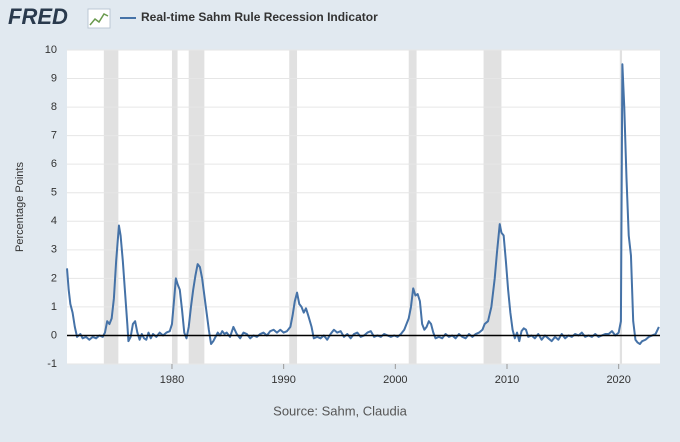 The width and height of the screenshot is (680, 442). Describe the element at coordinates (172, 380) in the screenshot. I see `x-tick-label: 1980` at that location.